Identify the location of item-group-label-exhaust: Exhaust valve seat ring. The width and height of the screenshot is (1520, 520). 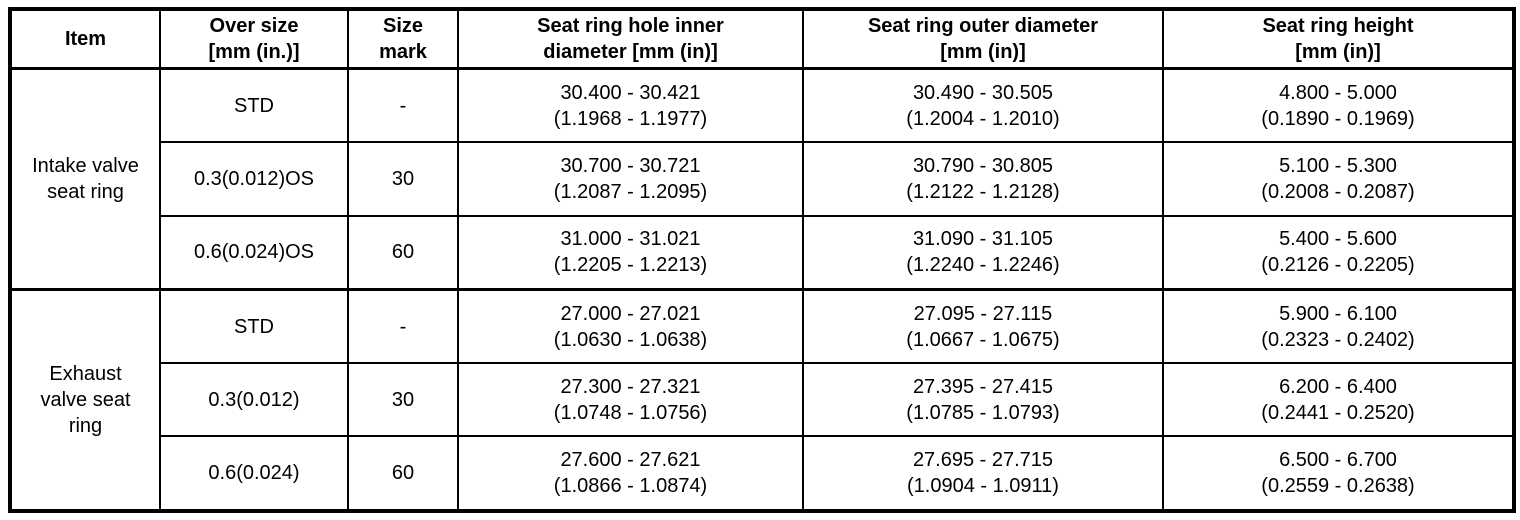
(85, 399).